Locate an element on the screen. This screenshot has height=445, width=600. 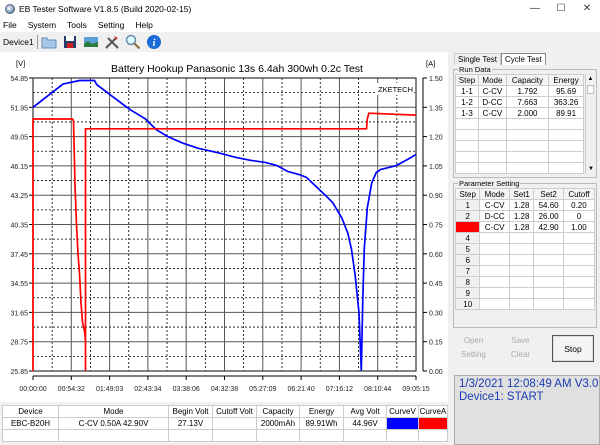
step-cell: 7 is located at coordinates (467, 271).